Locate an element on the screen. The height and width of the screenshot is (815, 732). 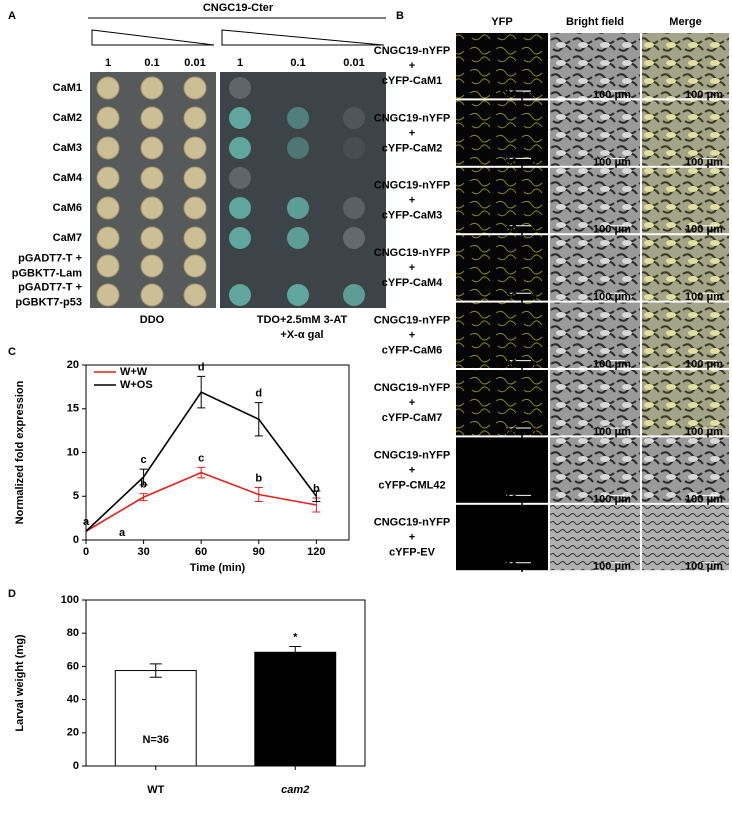
construct-label: cYFP-CaM2 is located at coordinates (412, 148).